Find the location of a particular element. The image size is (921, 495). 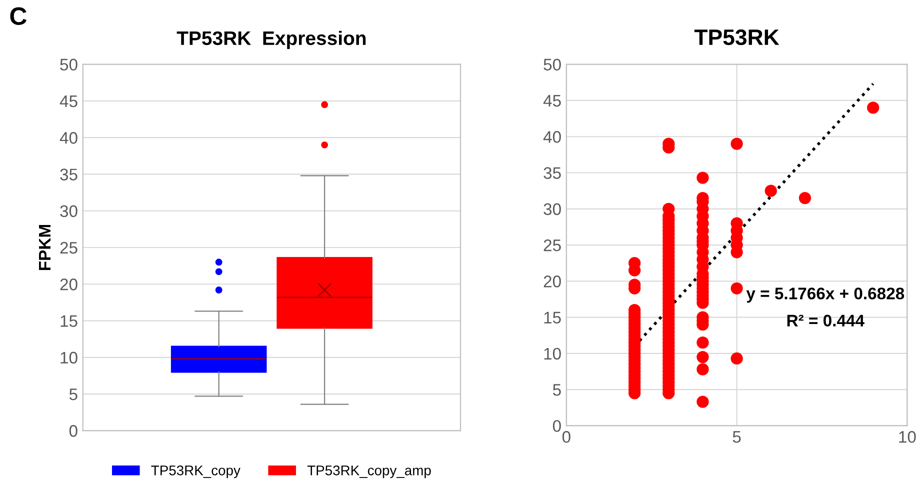

chart-title: TP53RK is located at coordinates (737, 37).